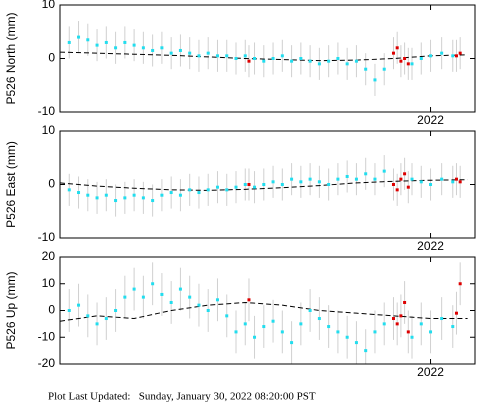  What do you see at coordinates (49, 130) in the screenshot?
I see `y-tick-label: 10` at bounding box center [49, 130].